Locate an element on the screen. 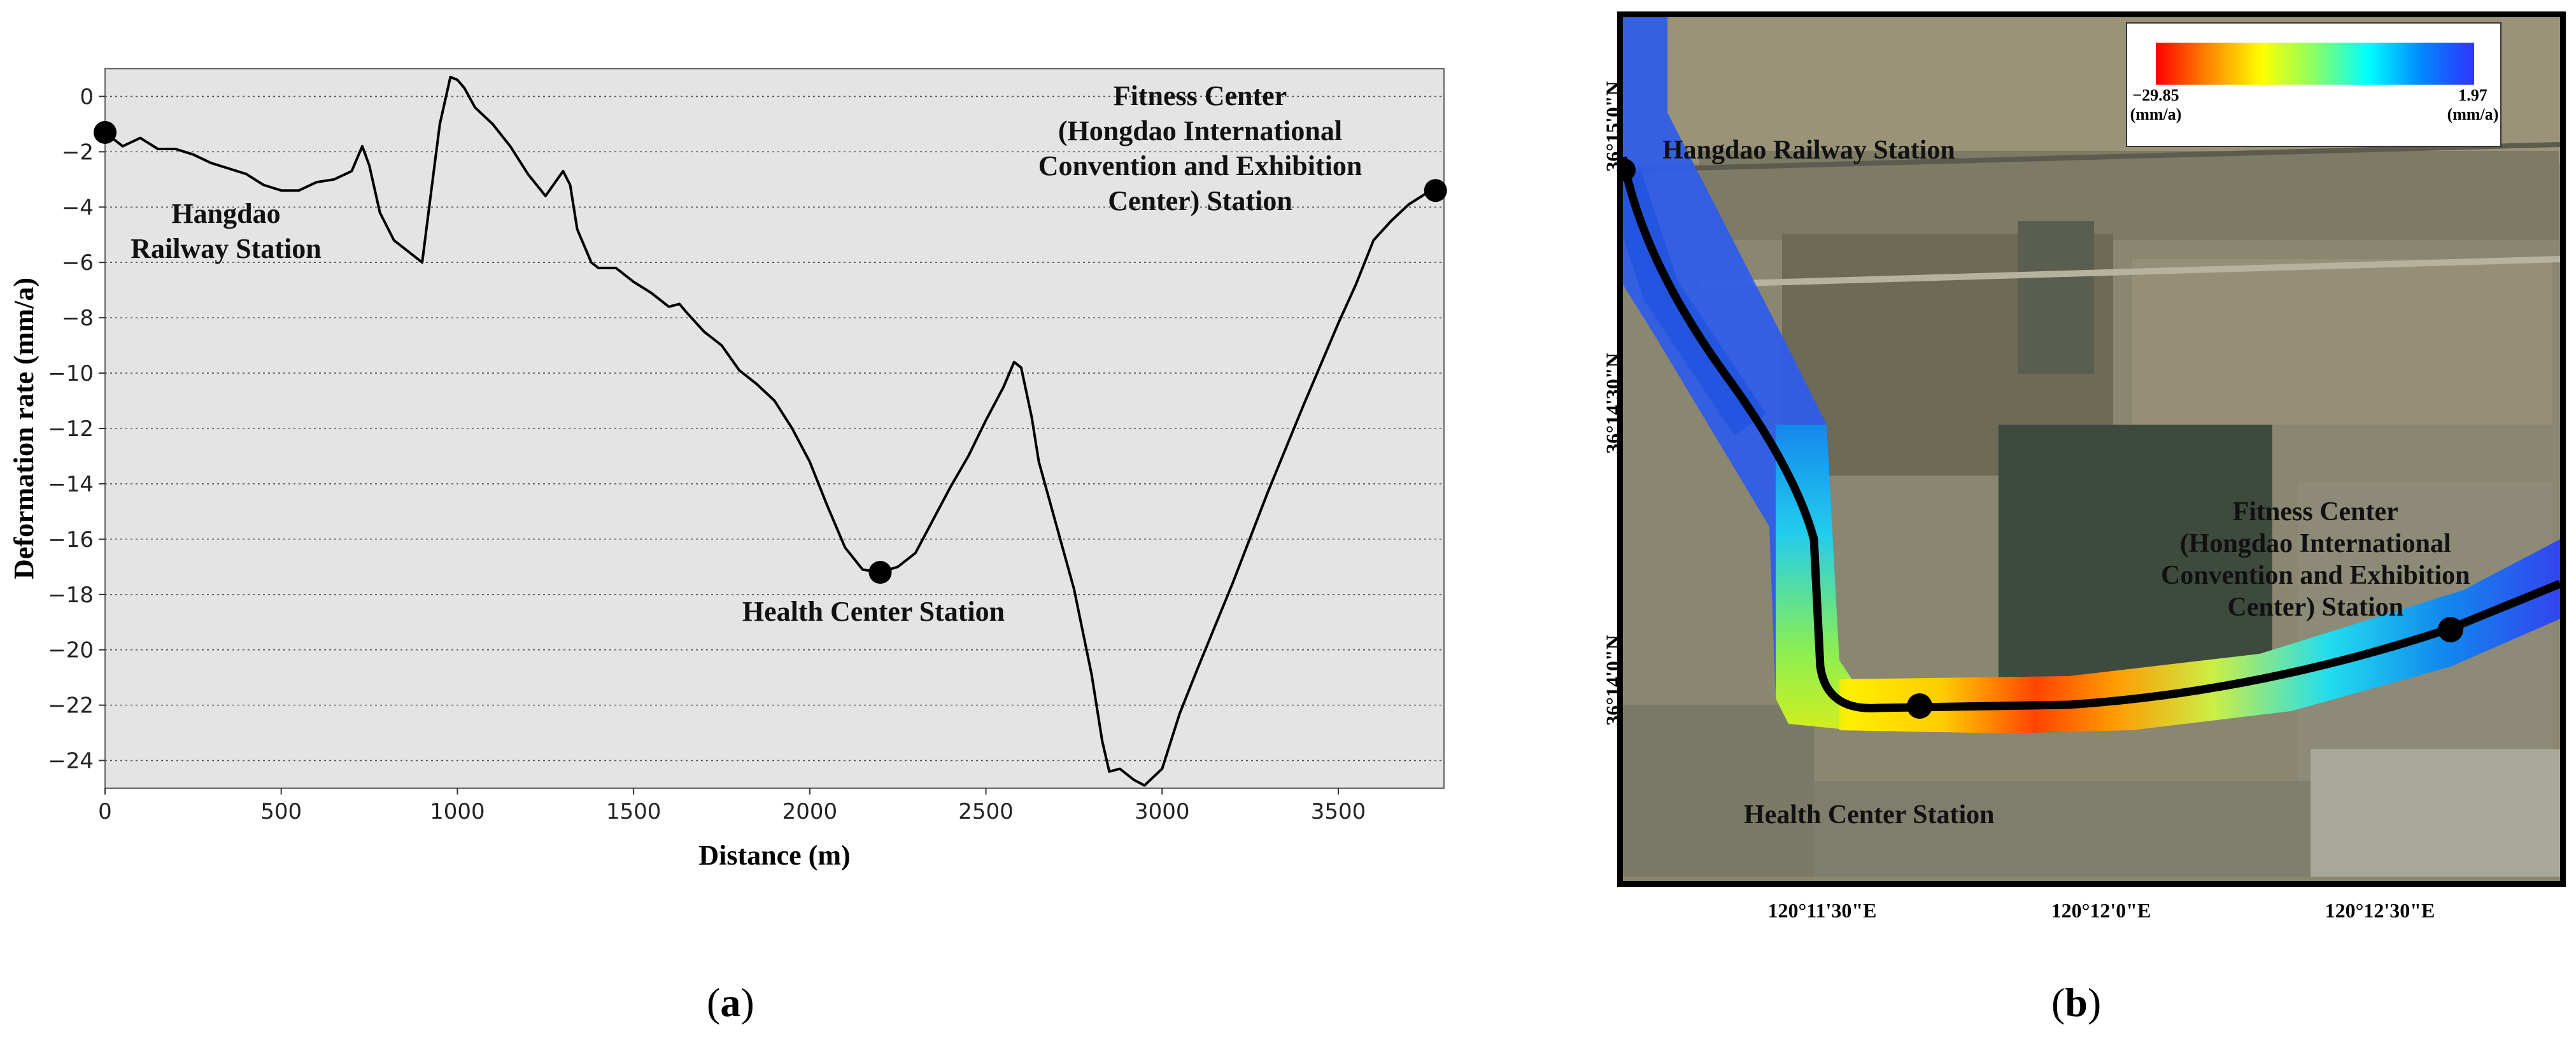 Image resolution: width=2576 pixels, height=1039 pixels. x-tick-label: 1500 is located at coordinates (634, 811).